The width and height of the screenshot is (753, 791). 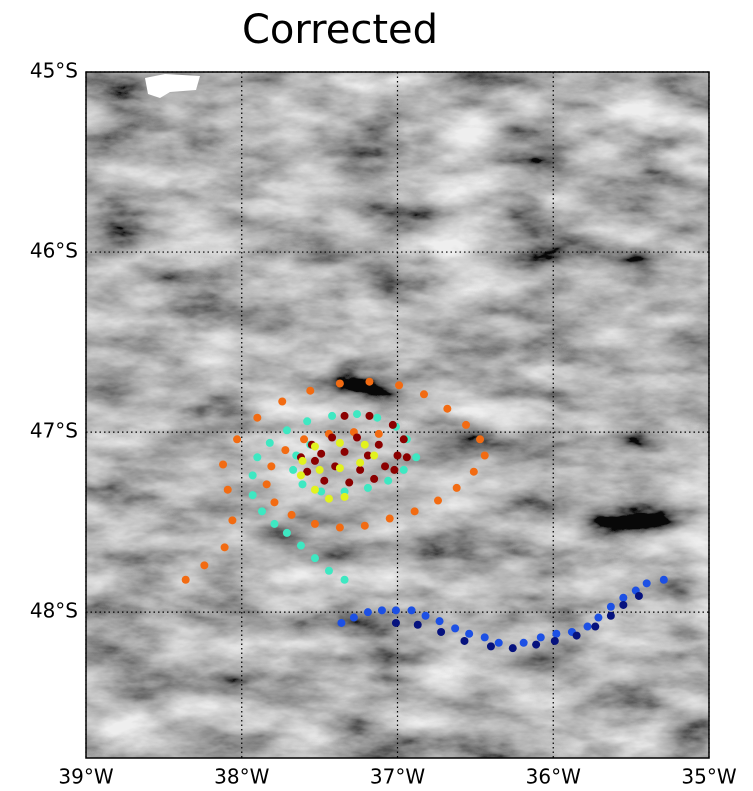 I want to click on y-tick-label: 48°S, so click(x=54, y=611).